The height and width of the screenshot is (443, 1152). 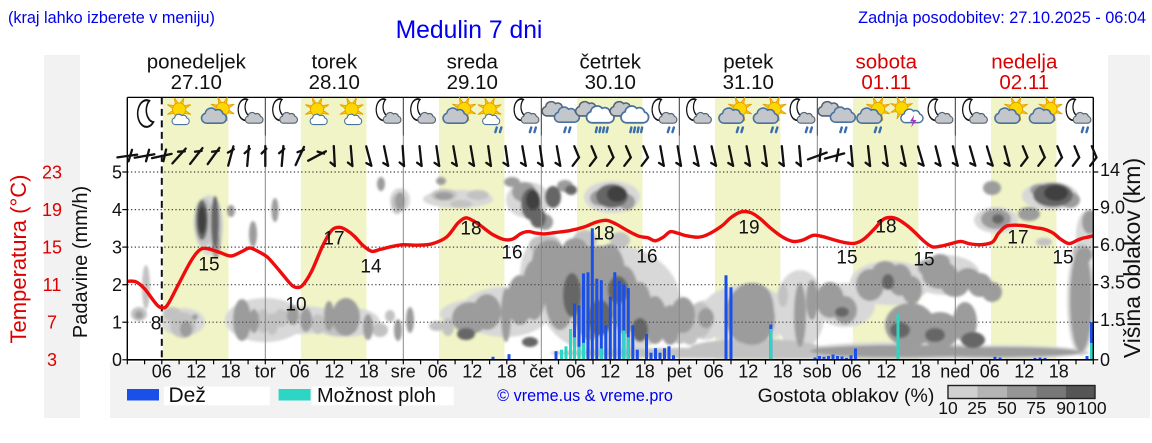 I want to click on svg-text: 02.11, so click(x=1024, y=82).